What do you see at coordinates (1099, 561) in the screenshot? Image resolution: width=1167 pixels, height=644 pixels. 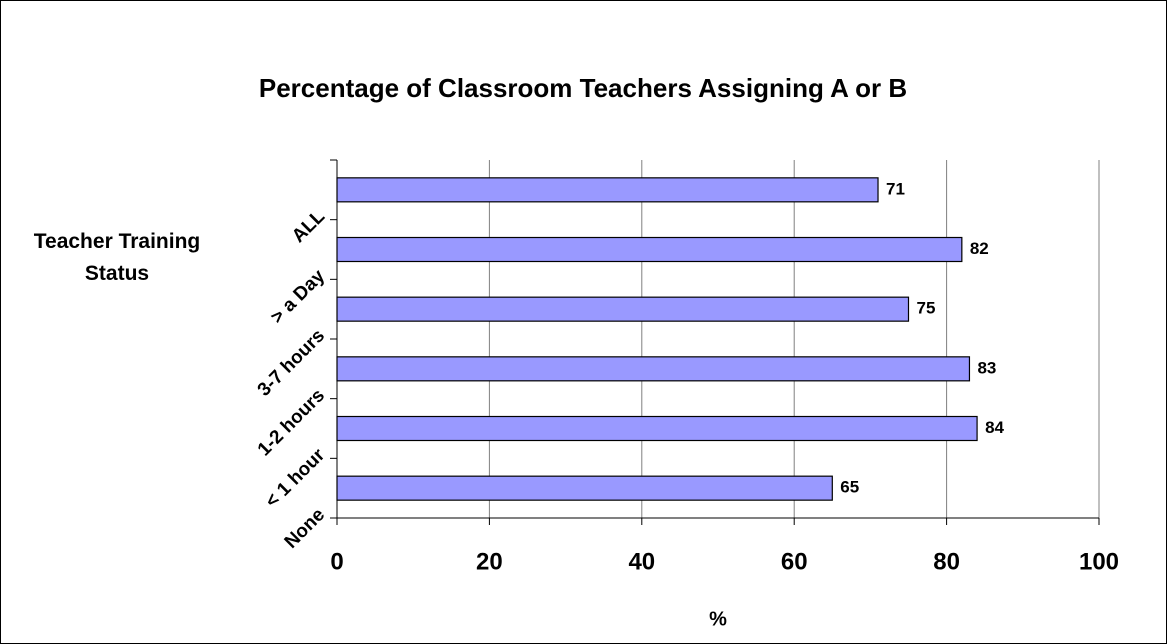 I see `x-tick-label: 100` at bounding box center [1099, 561].